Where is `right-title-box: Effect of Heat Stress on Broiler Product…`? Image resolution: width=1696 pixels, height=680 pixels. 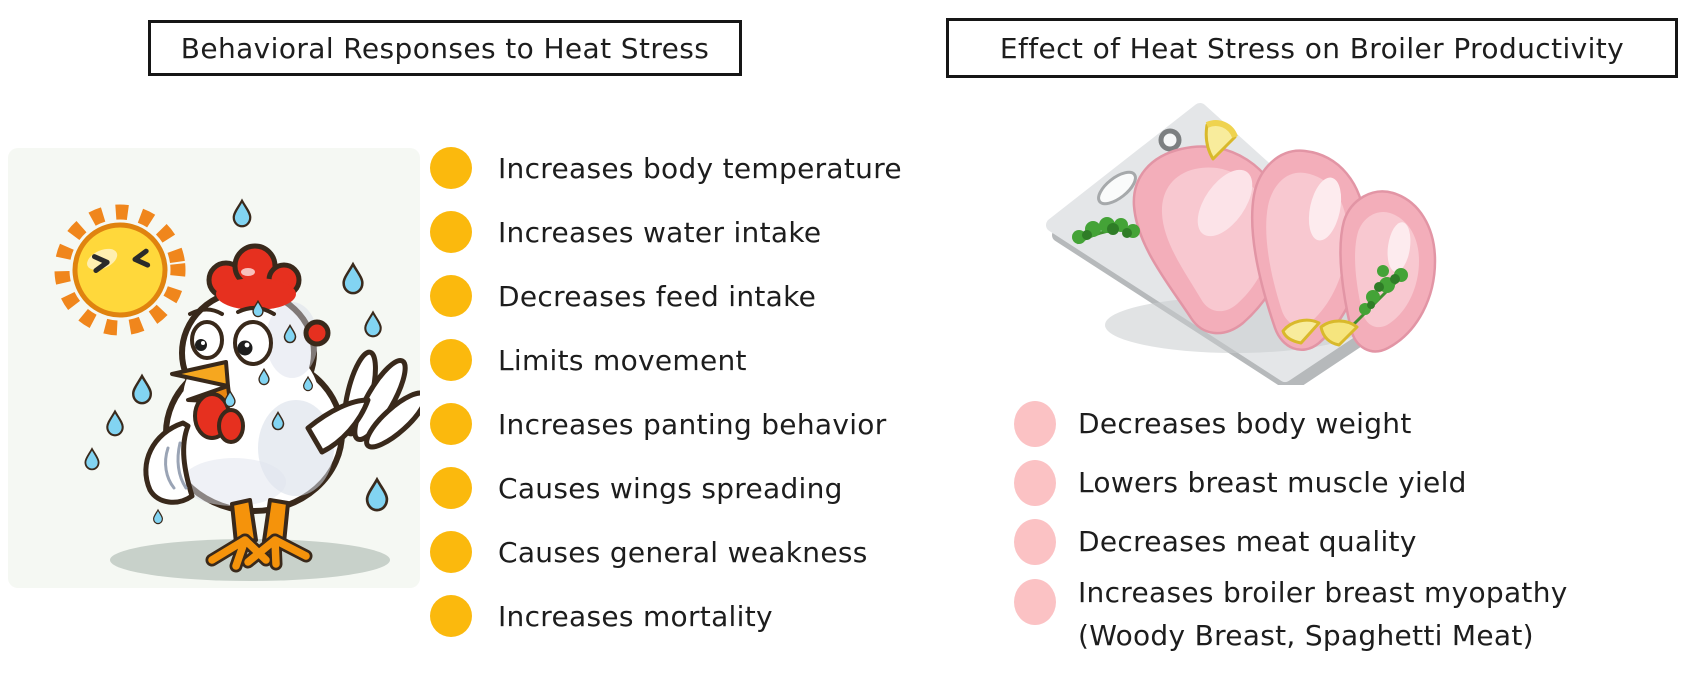
right-title-box: Effect of Heat Stress on Broiler Product… is located at coordinates (1312, 48).